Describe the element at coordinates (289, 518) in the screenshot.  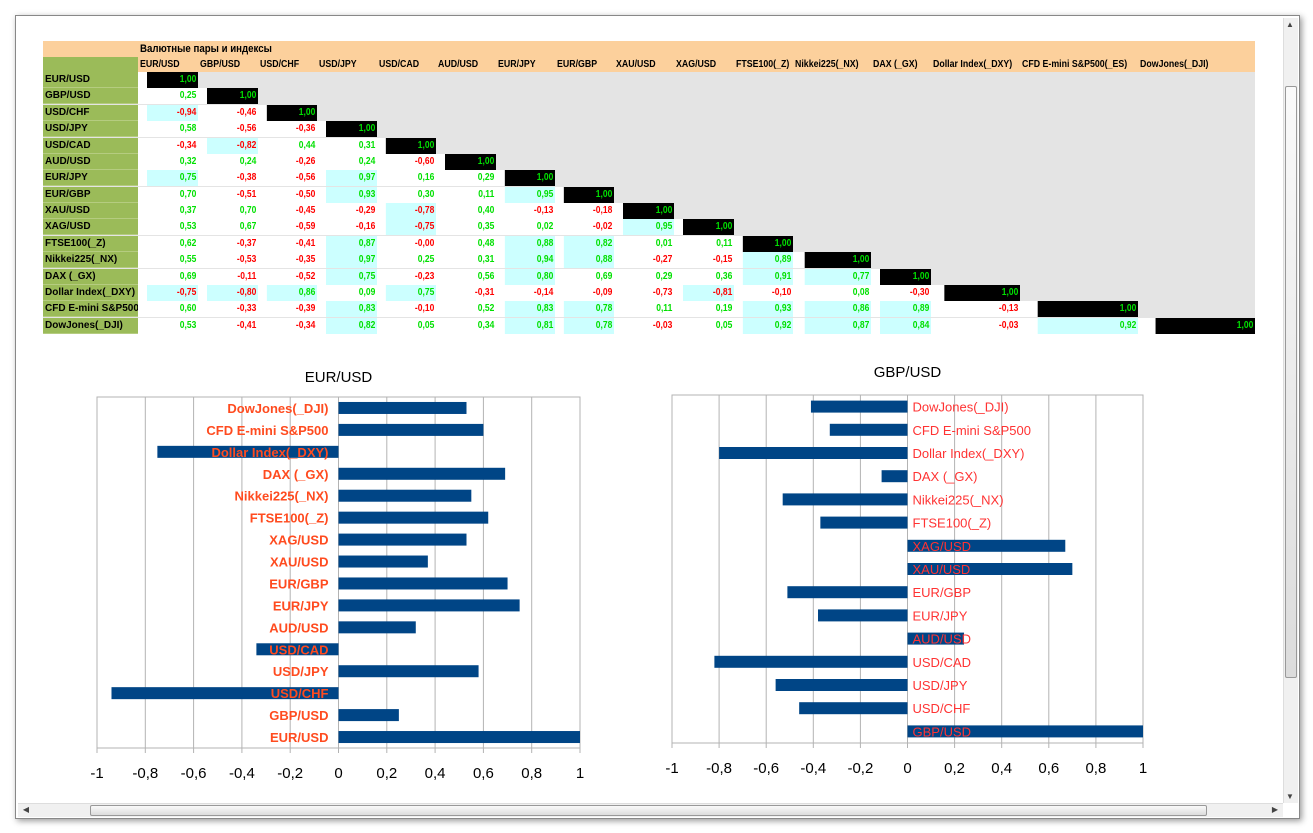
I see `category-label: FTSE100(_Z)` at that location.